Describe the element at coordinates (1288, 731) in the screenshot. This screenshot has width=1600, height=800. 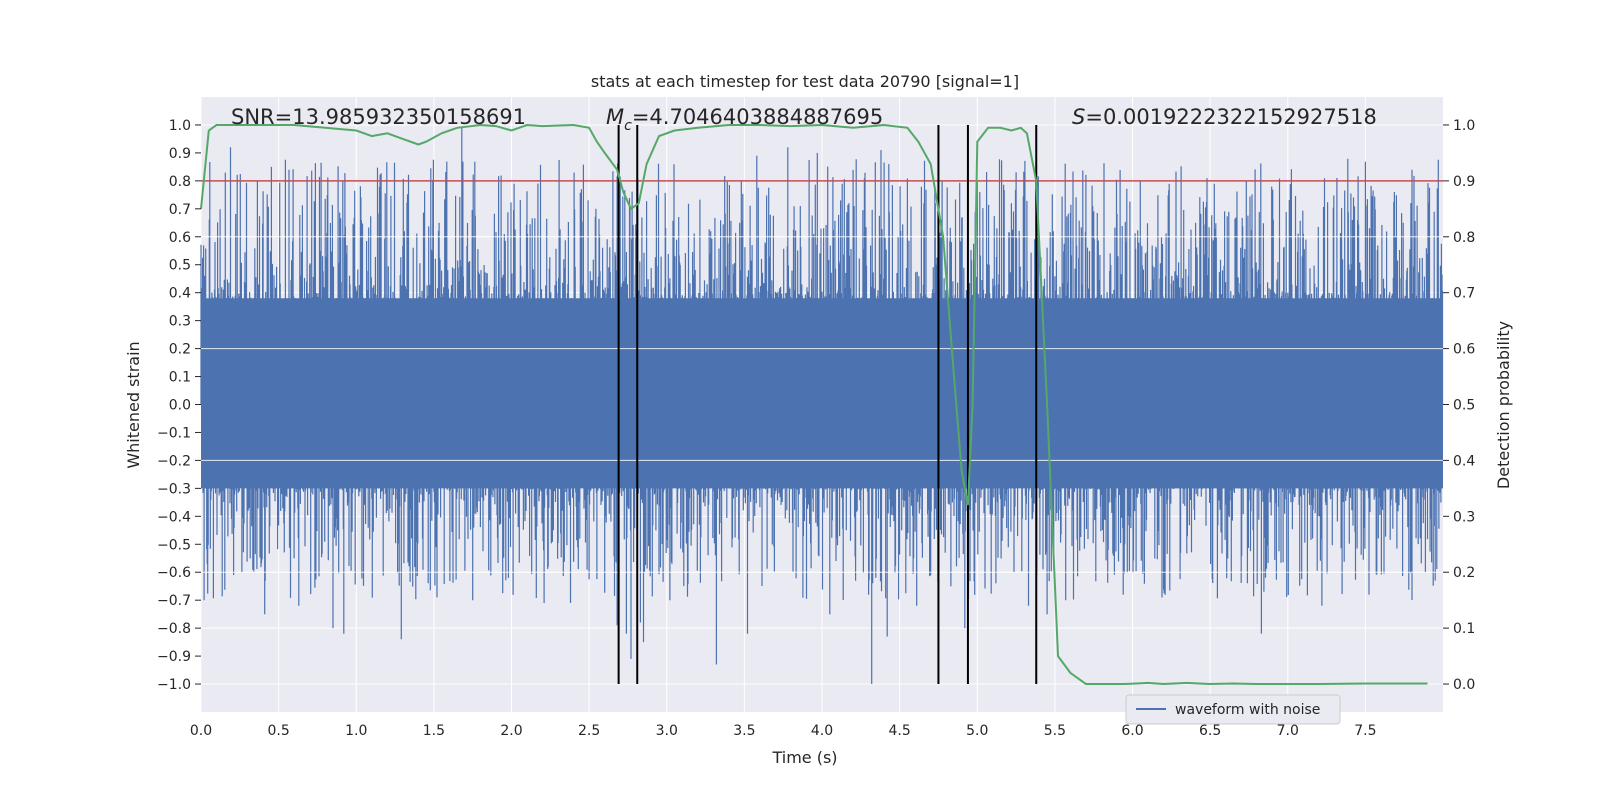
I see `x-tick-label: 7.0` at that location.